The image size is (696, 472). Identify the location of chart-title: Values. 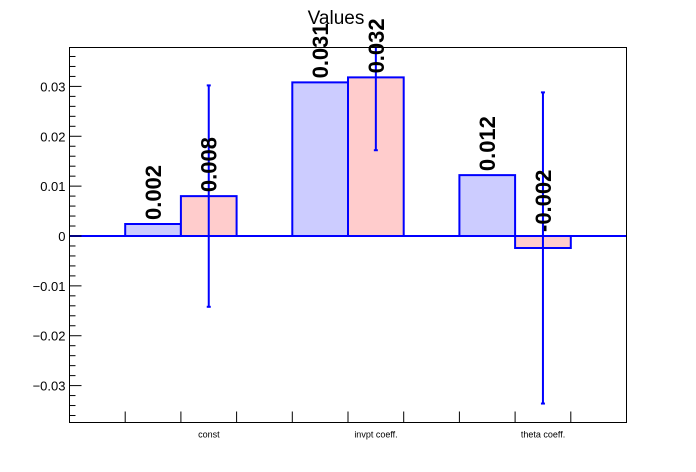
(336, 18).